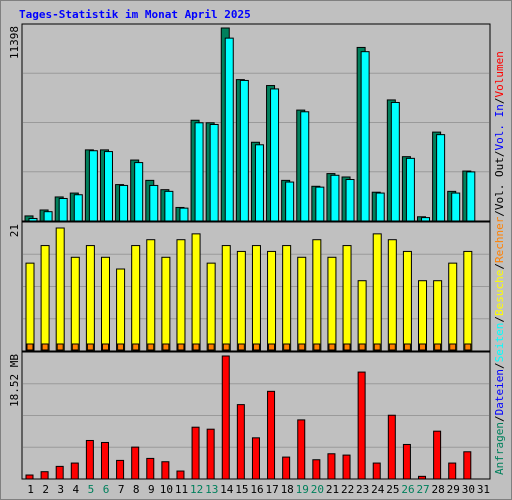 Image resolution: width=512 pixels, height=500 pixels. What do you see at coordinates (407, 489) in the screenshot?
I see `x-tick-label: 26` at bounding box center [407, 489].